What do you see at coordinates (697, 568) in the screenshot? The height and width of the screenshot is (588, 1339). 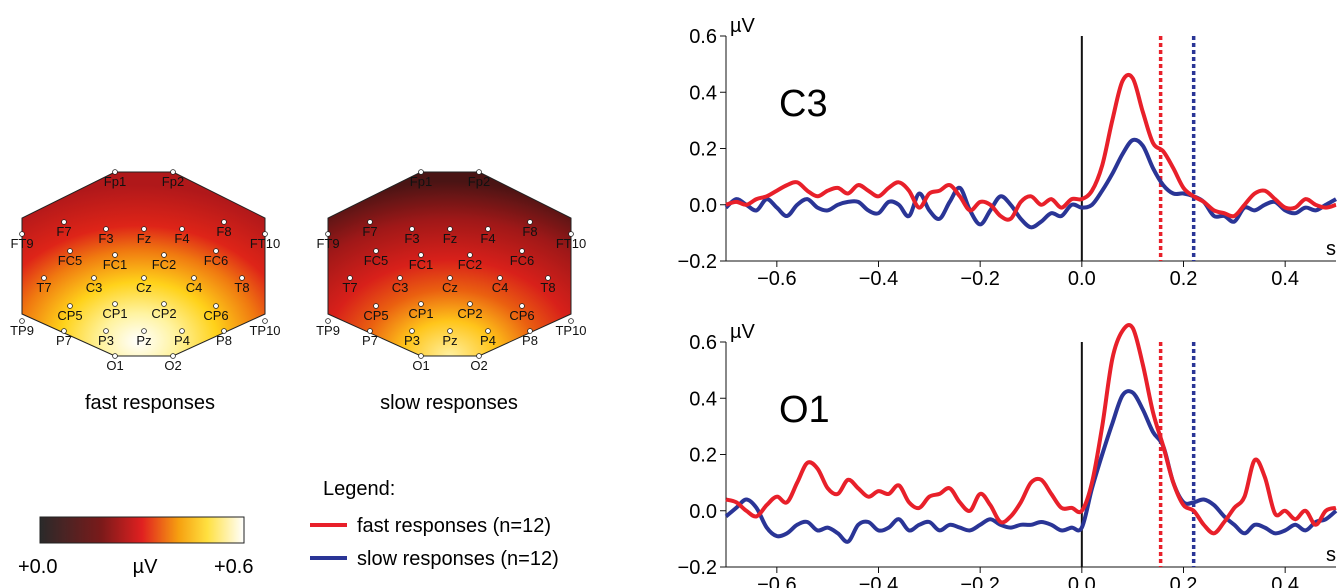 I see `y-tick-label: −0.2` at bounding box center [697, 568].